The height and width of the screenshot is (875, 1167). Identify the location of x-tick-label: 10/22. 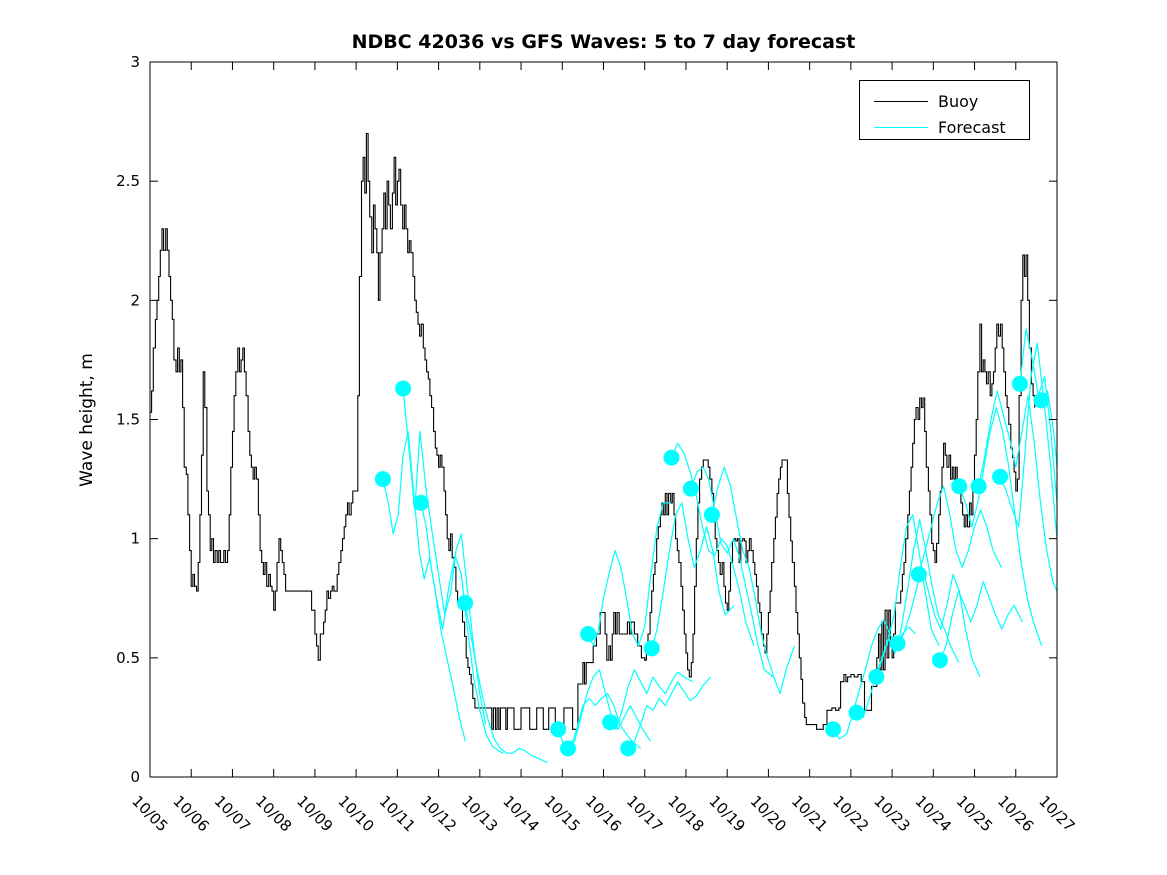
(850, 813).